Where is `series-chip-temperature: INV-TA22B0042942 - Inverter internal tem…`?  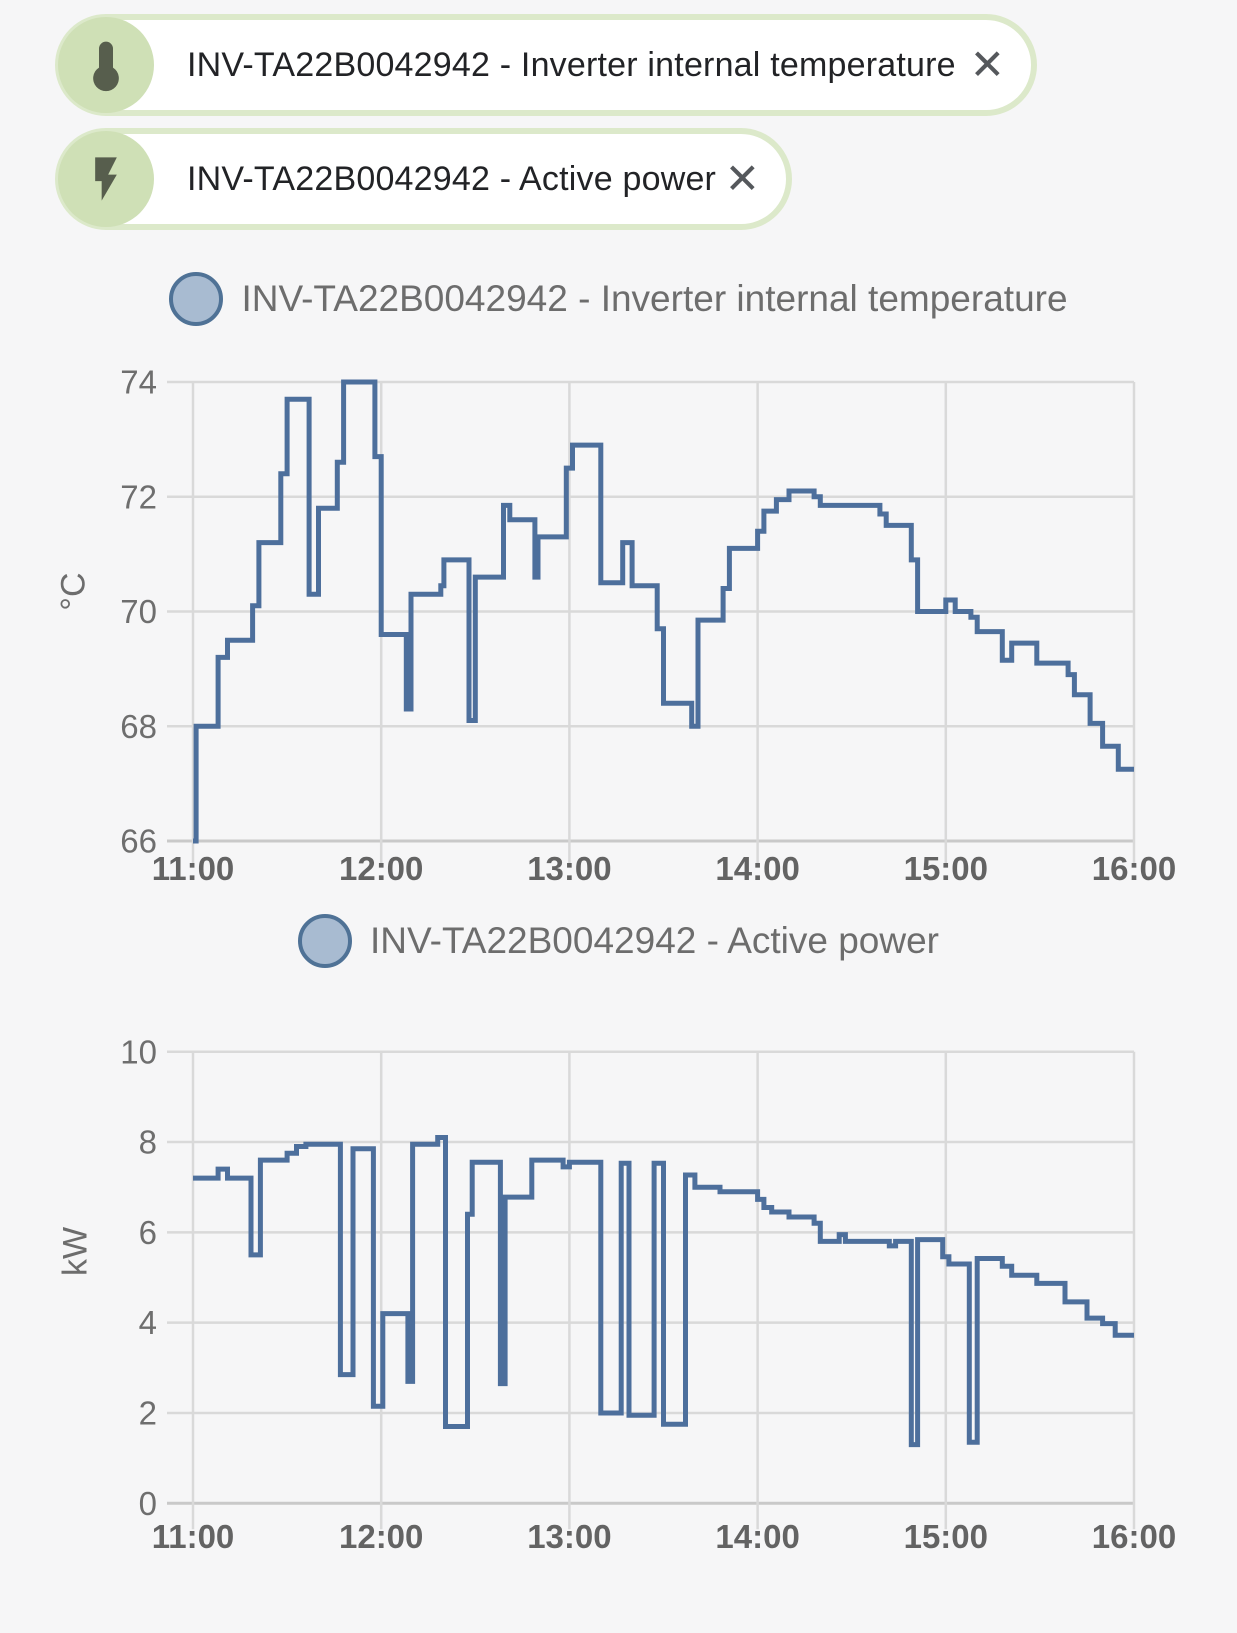 series-chip-temperature: INV-TA22B0042942 - Inverter internal tem… is located at coordinates (546, 65).